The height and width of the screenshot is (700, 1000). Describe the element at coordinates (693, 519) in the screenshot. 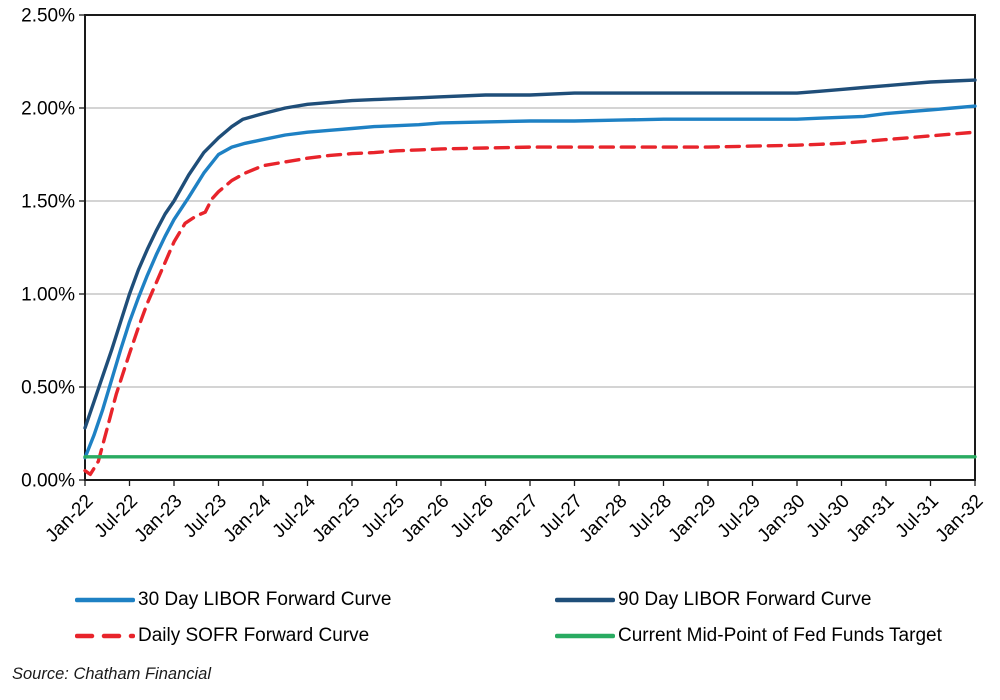

I see `x-axis-label: Jan-29` at that location.